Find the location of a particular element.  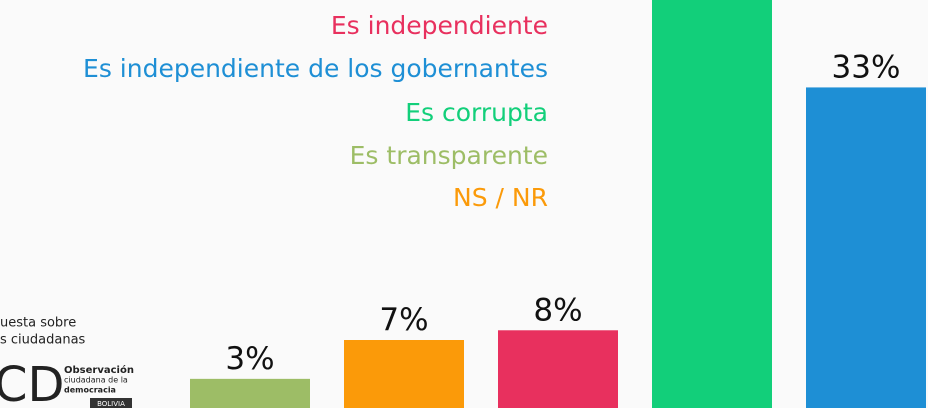

value-label: 3% is located at coordinates (249, 359).